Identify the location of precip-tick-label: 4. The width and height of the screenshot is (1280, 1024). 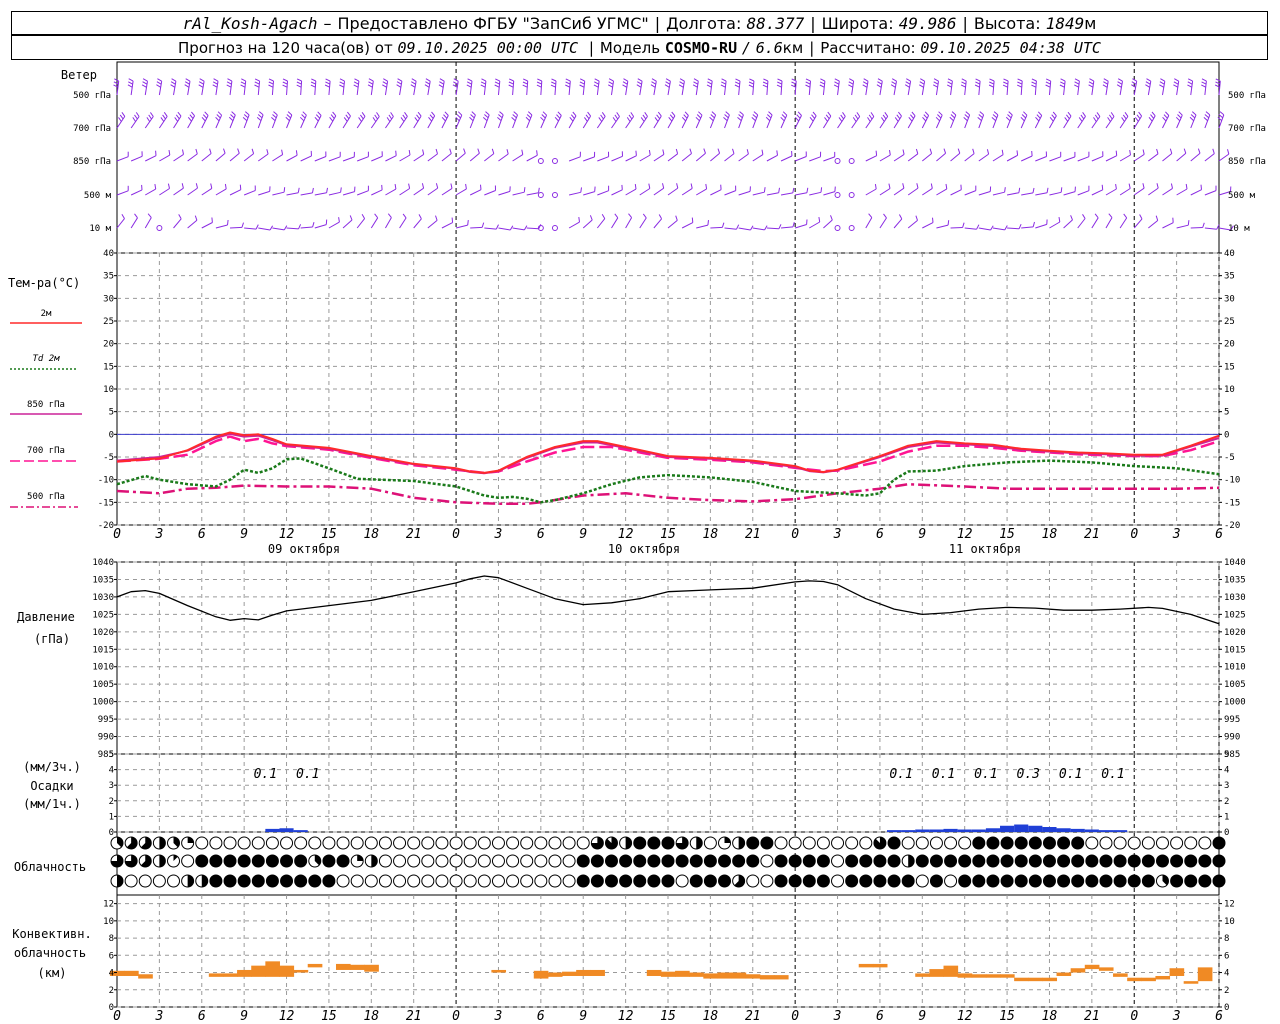
(1226, 771).